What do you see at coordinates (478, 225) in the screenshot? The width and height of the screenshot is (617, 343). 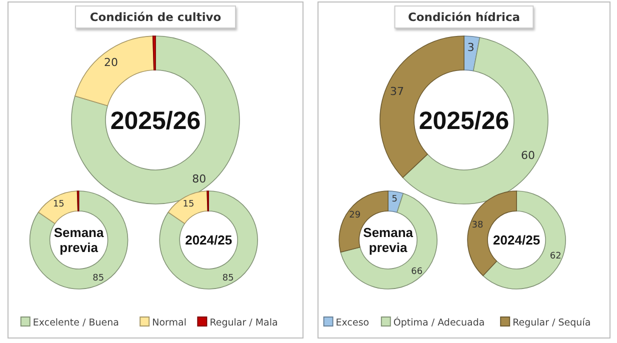 I see `data-label: 38` at bounding box center [478, 225].